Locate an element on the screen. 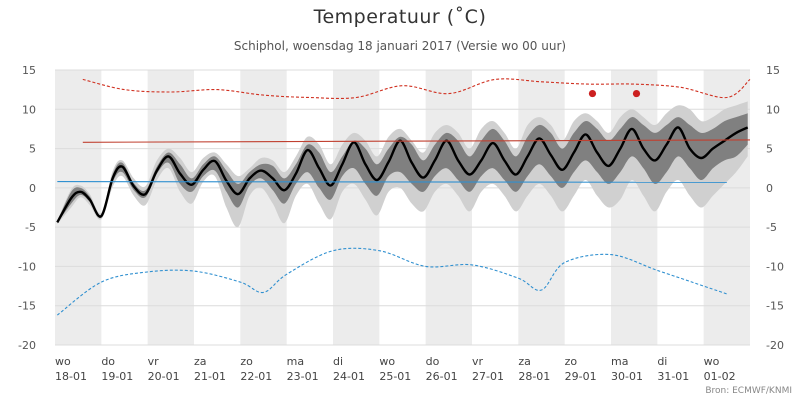  credits: Bron: ECMWF/KNMI is located at coordinates (748, 391).